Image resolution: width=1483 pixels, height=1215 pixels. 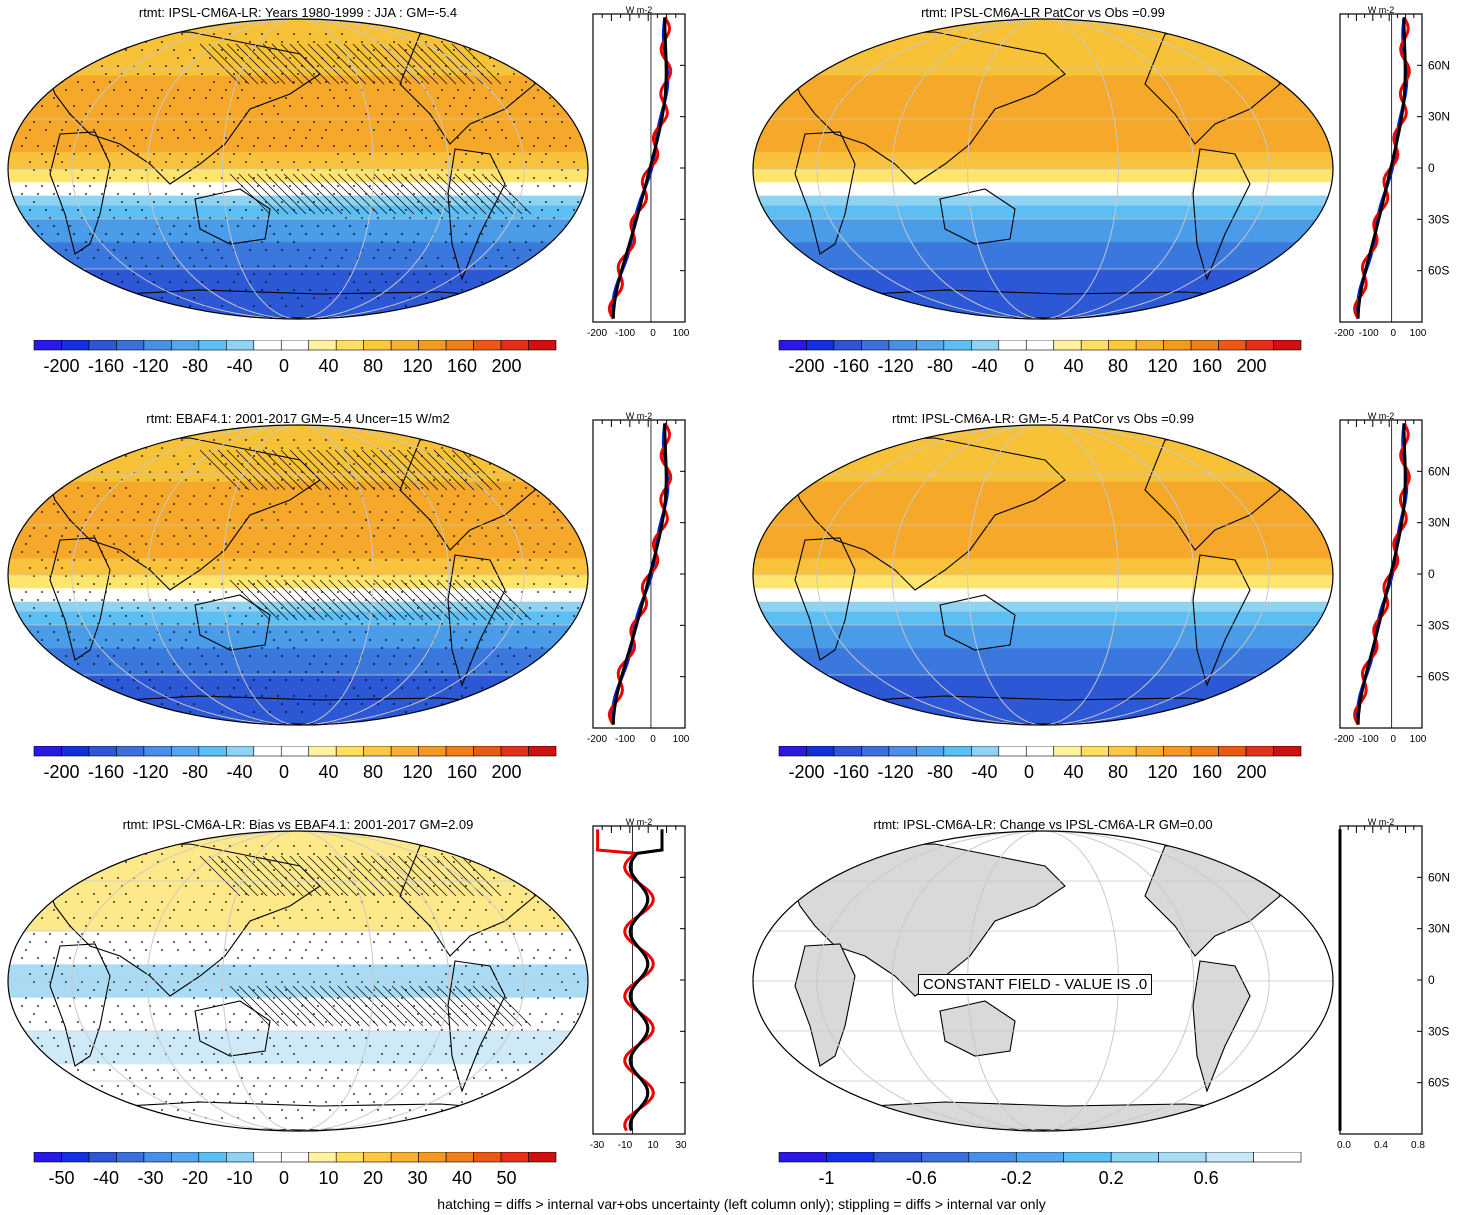 I want to click on colorbar-label: -40, so click(x=984, y=366).